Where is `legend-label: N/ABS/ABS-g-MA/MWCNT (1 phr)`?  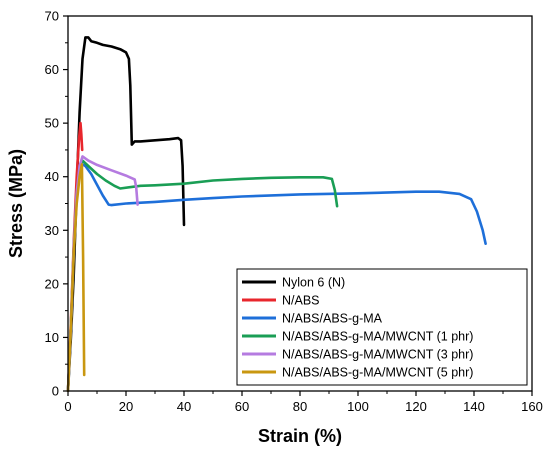
legend-label: N/ABS/ABS-g-MA/MWCNT (1 phr) is located at coordinates (377, 337).